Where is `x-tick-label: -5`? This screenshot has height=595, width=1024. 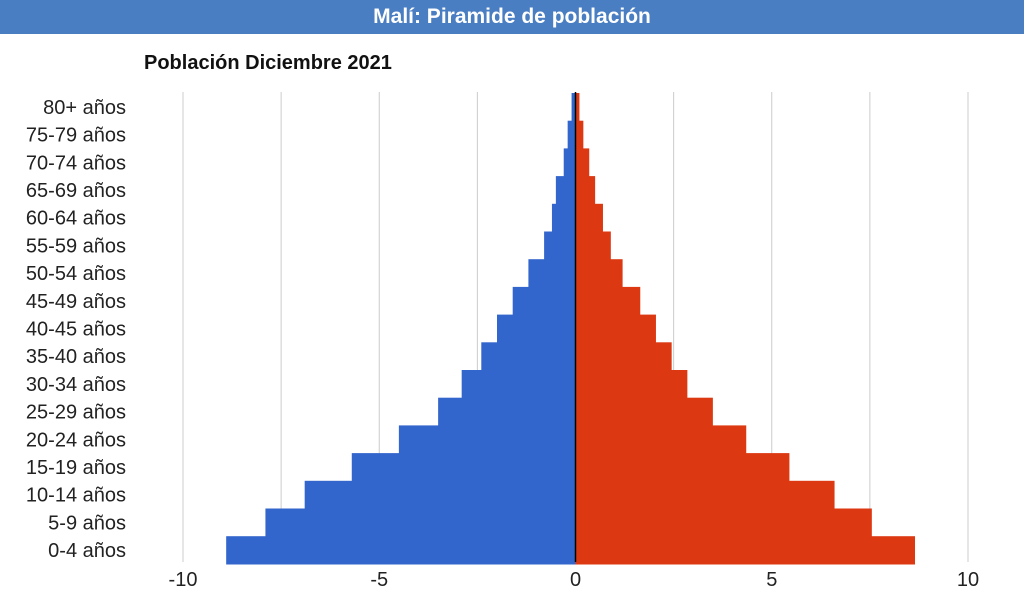
x-tick-label: -5 is located at coordinates (379, 580).